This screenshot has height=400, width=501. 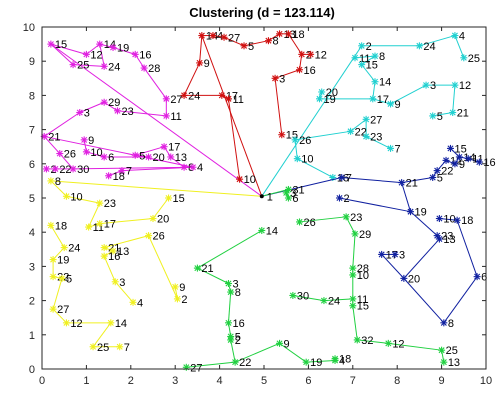 What do you see at coordinates (32, 233) in the screenshot?
I see `y-tick-label: 4` at bounding box center [32, 233].